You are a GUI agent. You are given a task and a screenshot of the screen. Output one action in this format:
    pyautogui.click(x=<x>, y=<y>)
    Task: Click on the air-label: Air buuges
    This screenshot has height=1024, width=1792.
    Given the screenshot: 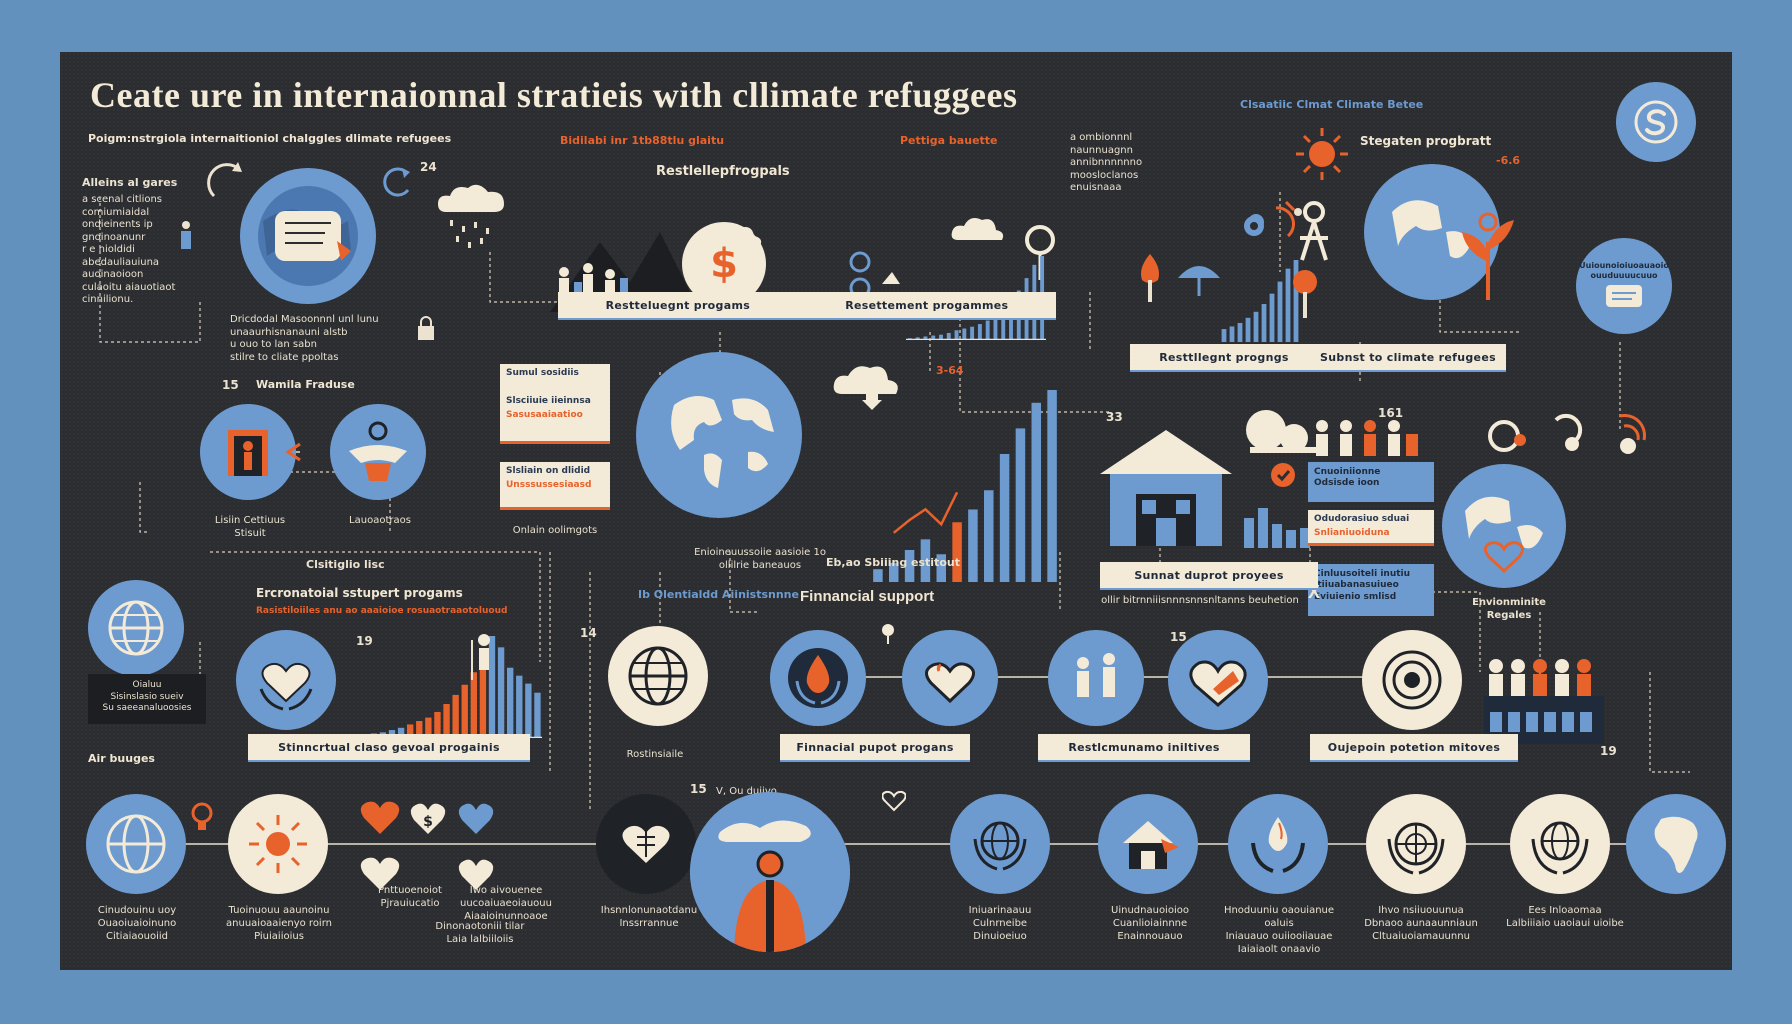 What is the action you would take?
    pyautogui.click(x=121, y=758)
    